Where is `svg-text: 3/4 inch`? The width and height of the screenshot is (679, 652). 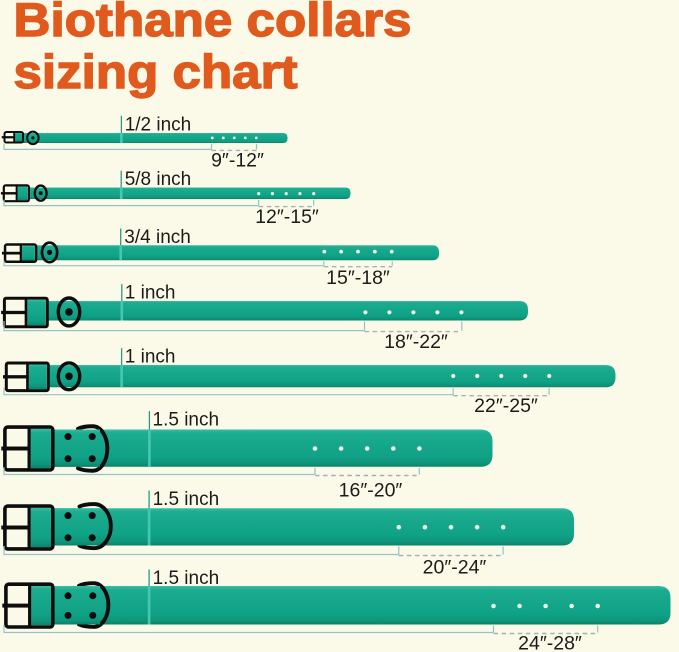 svg-text: 3/4 inch is located at coordinates (157, 237).